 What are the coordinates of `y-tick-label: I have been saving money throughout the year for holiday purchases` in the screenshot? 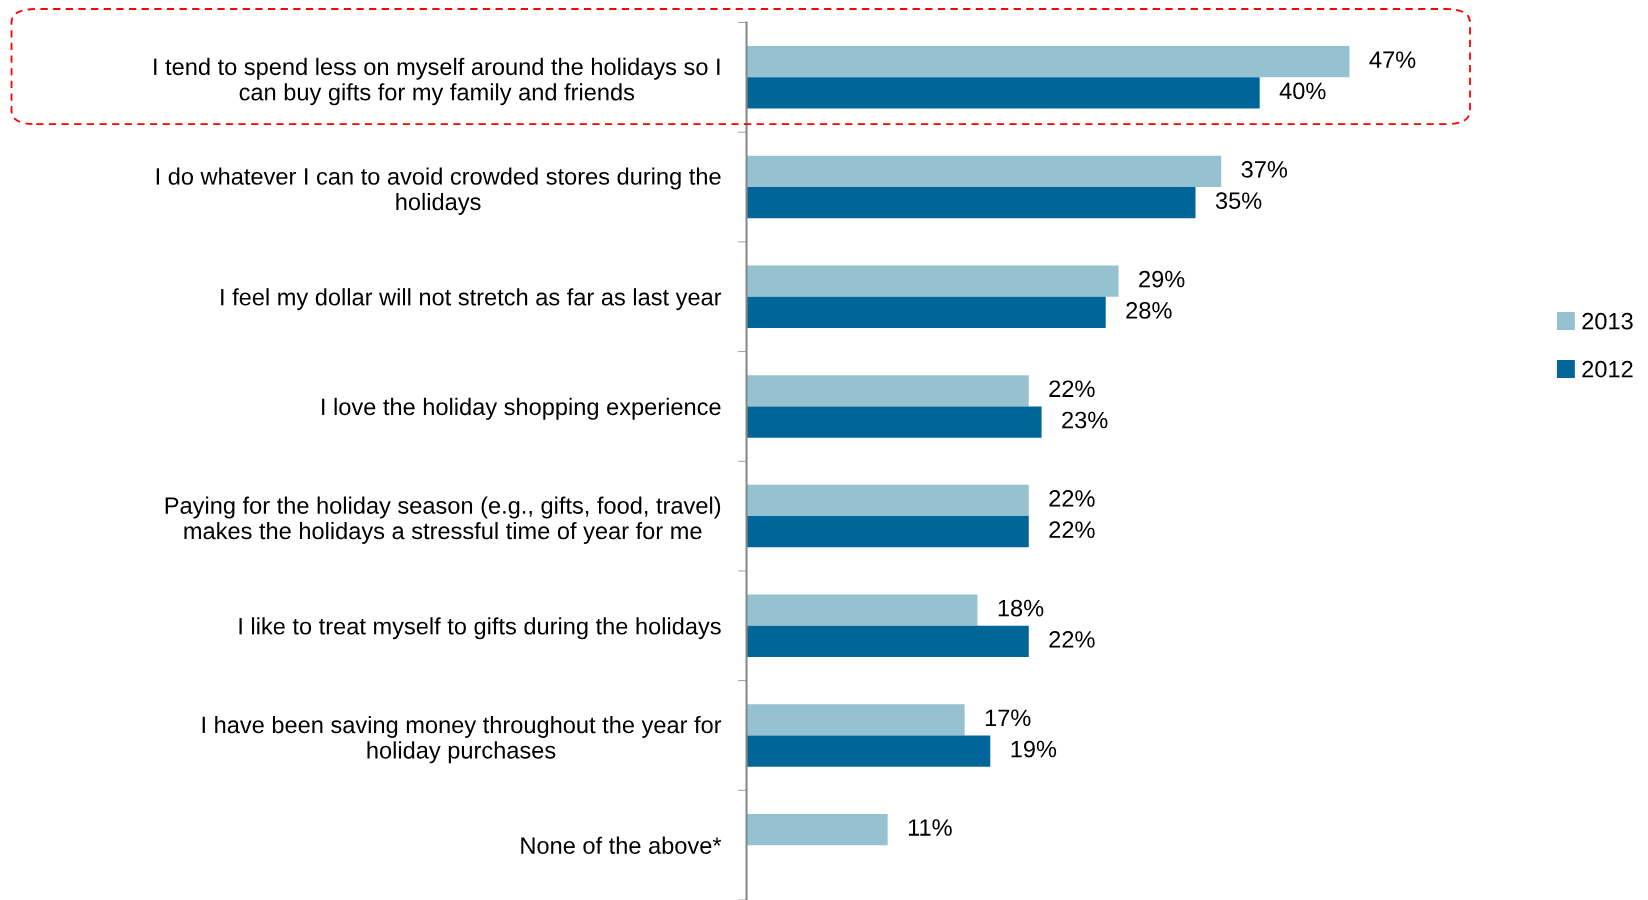 It's located at (462, 739).